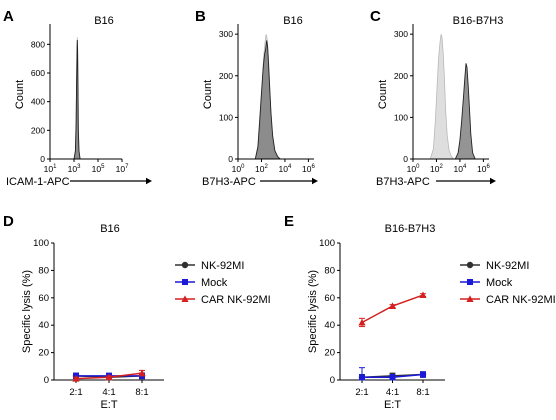 This screenshot has width=556, height=420. Describe the element at coordinates (43, 325) in the screenshot. I see `y-tick-label: 40` at that location.